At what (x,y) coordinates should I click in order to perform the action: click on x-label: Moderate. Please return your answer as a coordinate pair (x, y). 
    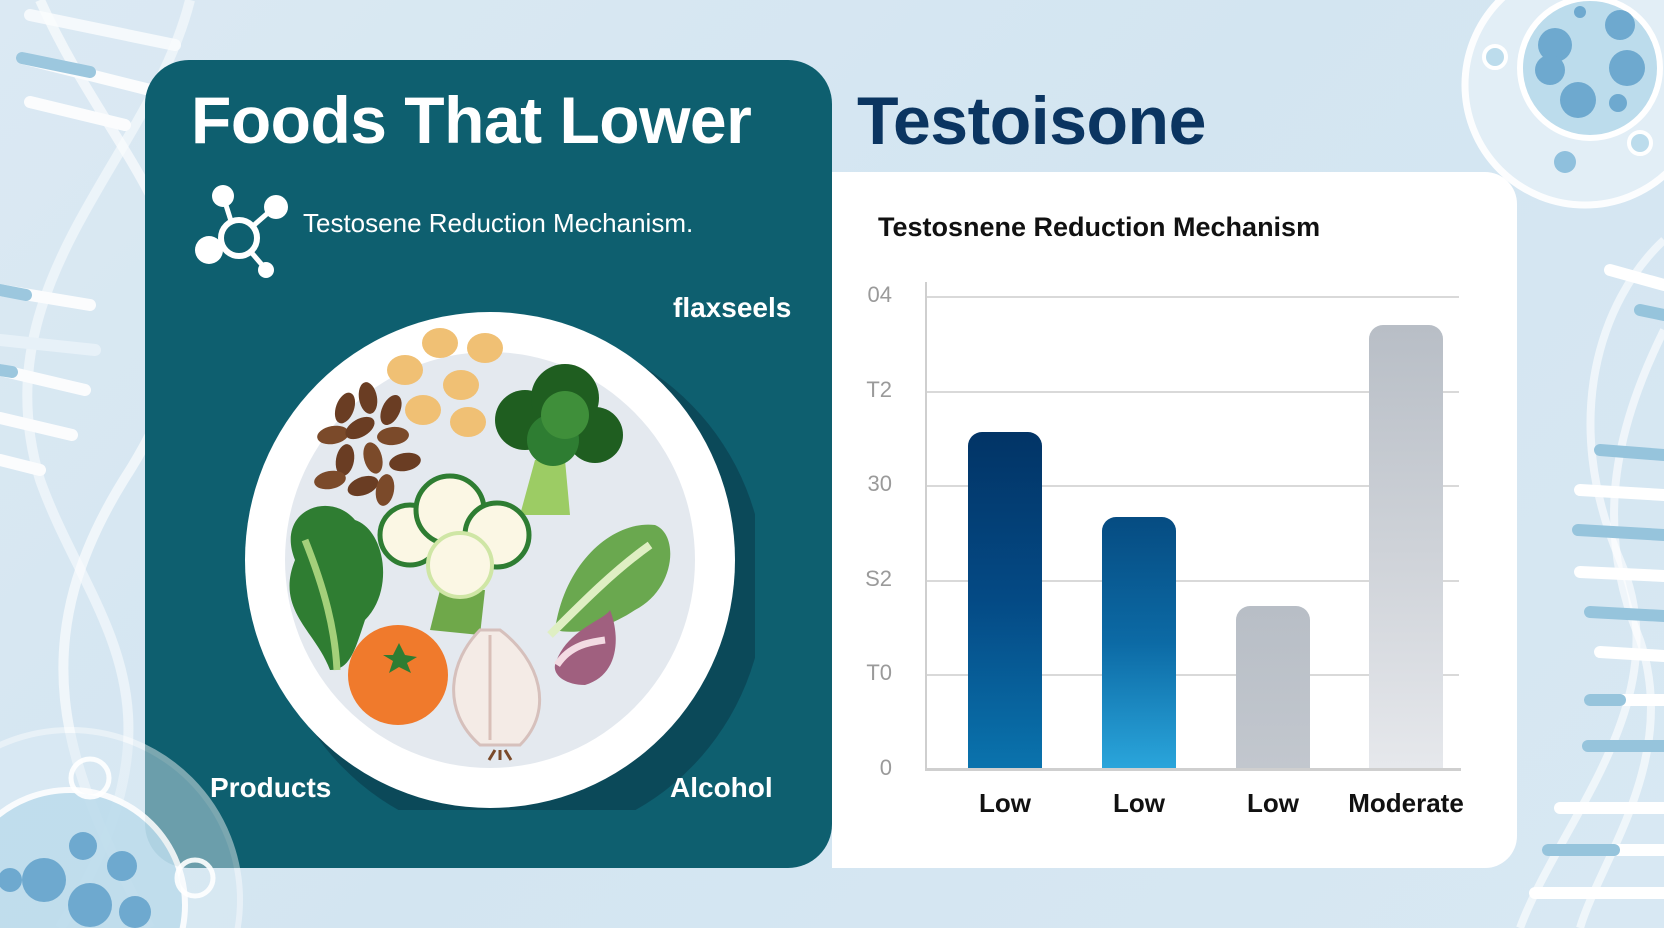
    Looking at the image, I should click on (1406, 803).